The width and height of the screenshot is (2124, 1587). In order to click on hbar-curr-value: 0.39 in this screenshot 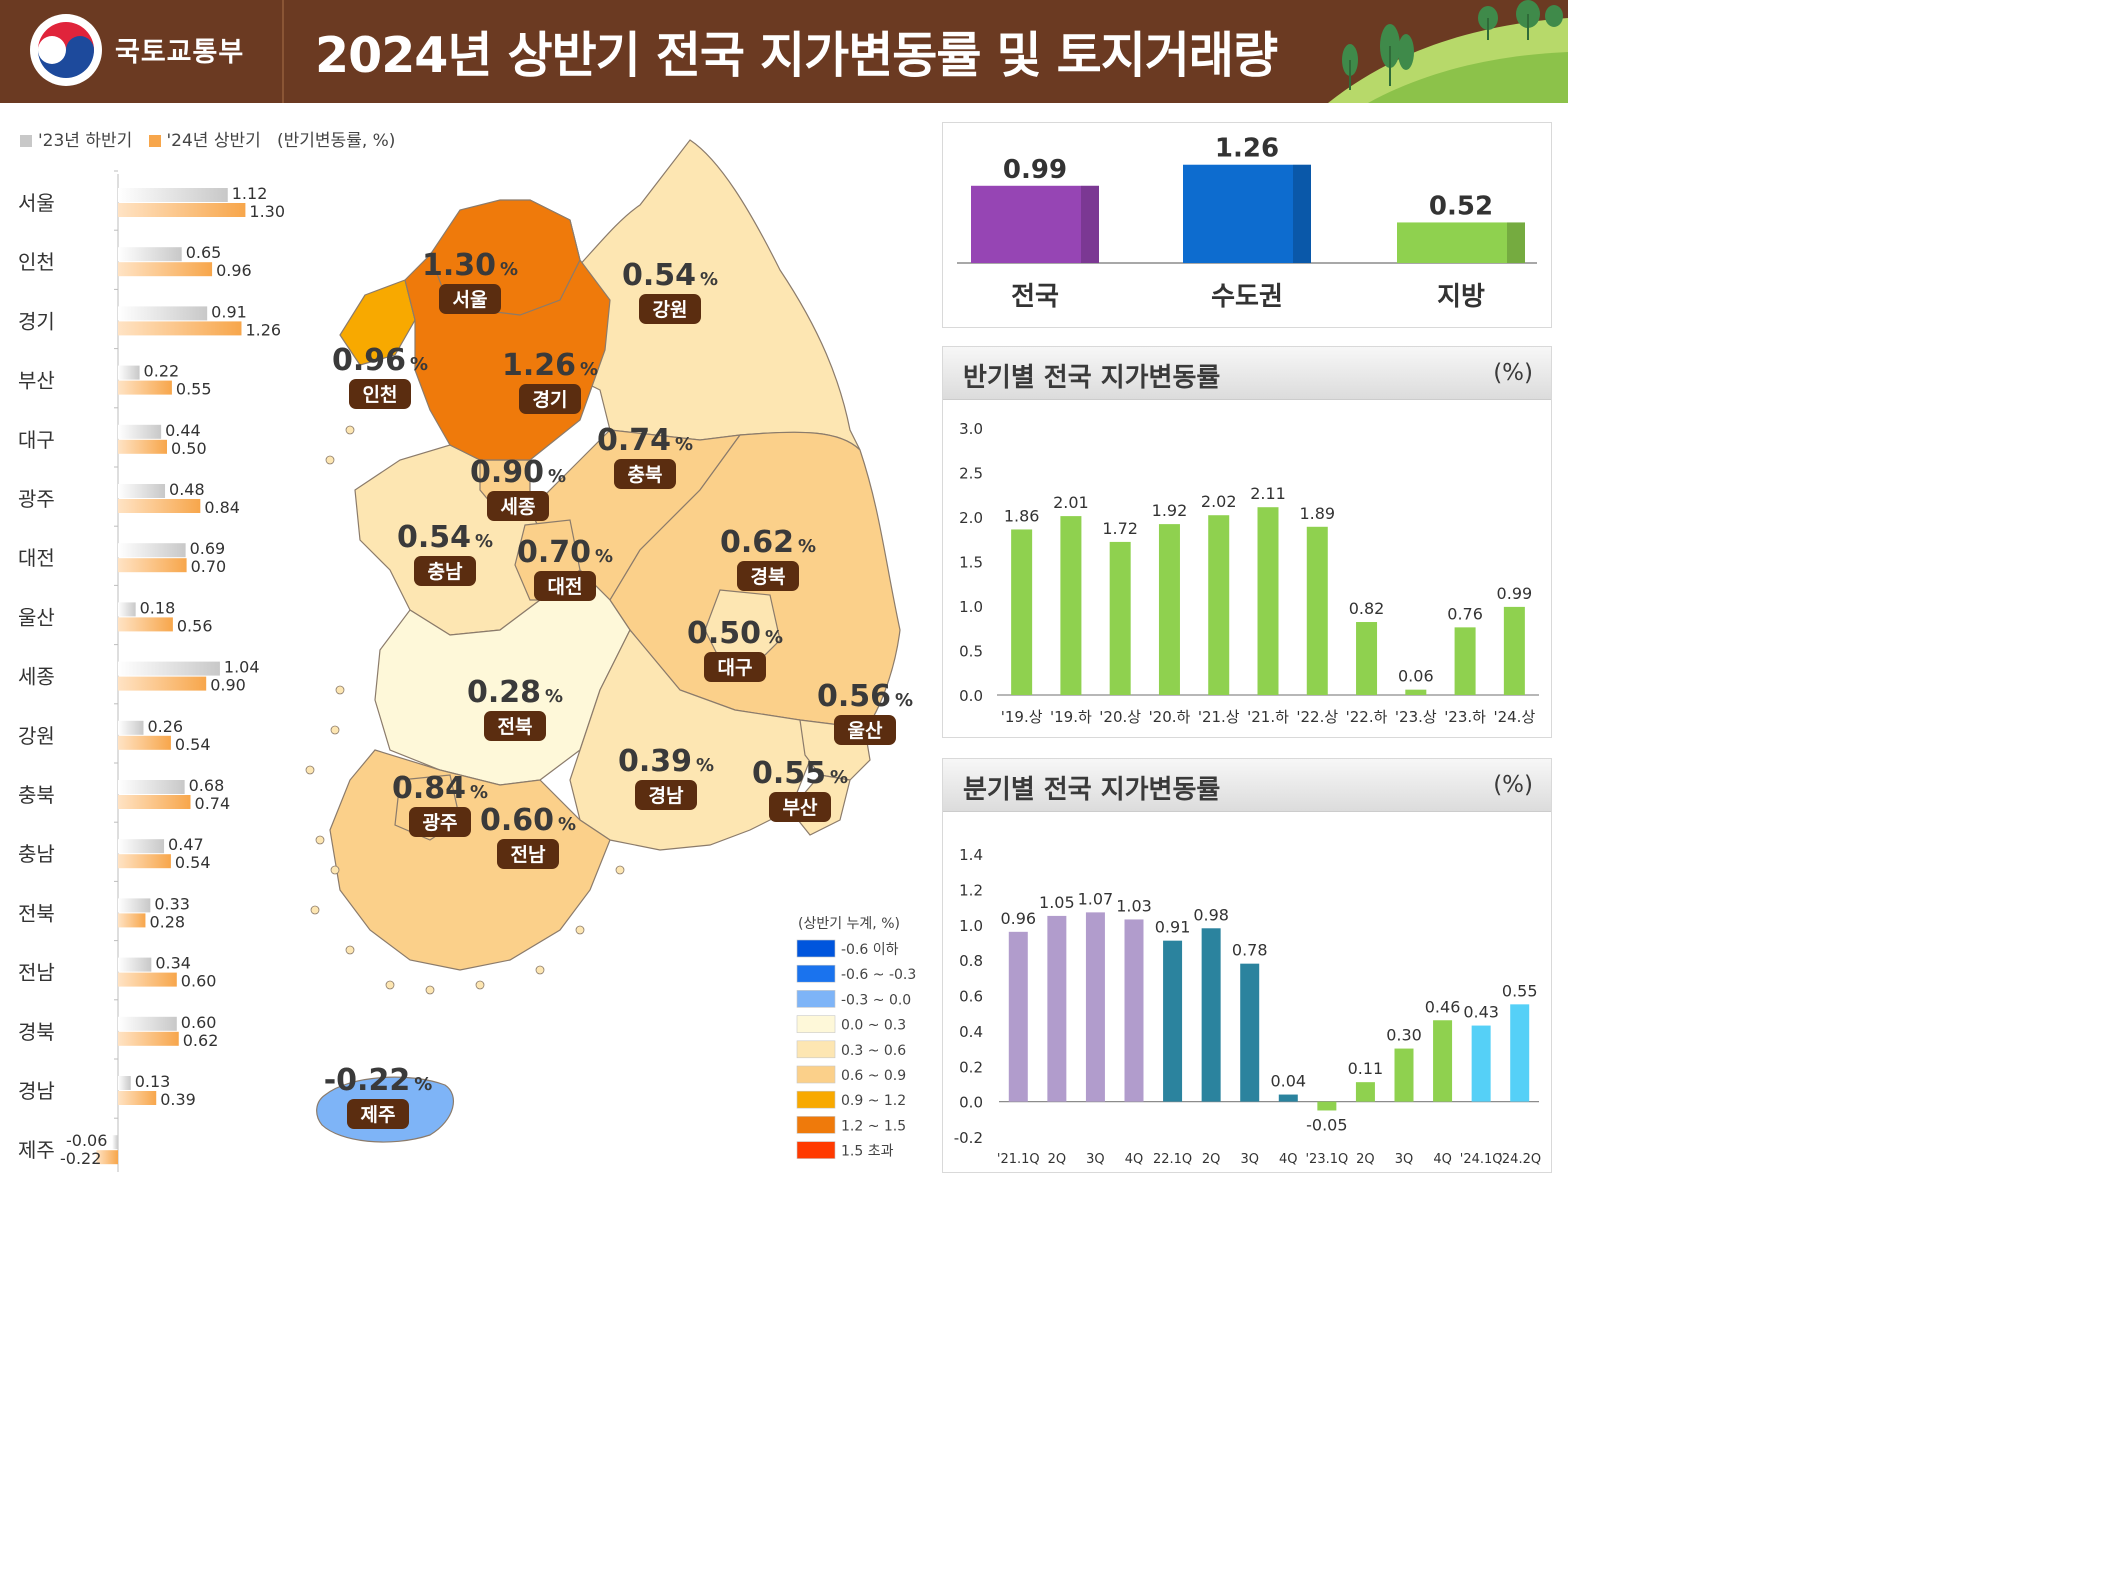, I will do `click(178, 1099)`.